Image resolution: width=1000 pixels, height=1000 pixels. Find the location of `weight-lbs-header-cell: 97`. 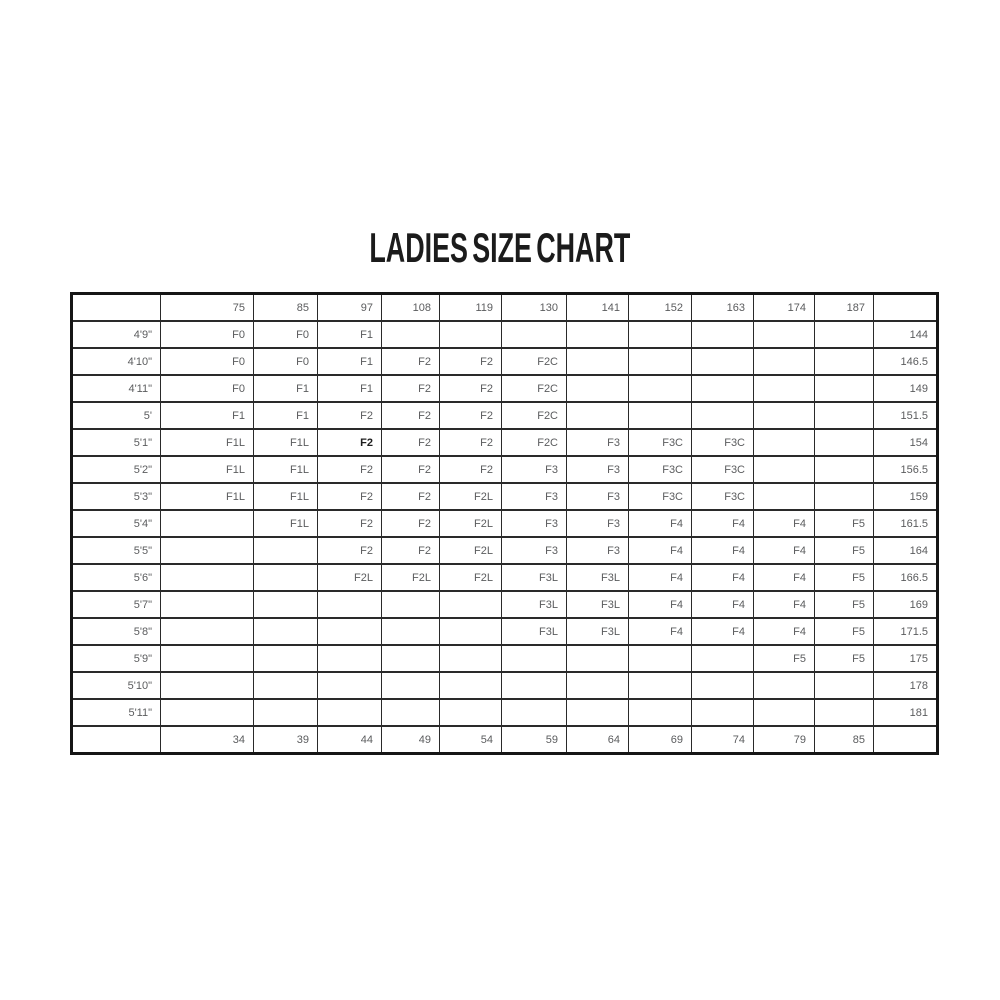

weight-lbs-header-cell: 97 is located at coordinates (349, 307).